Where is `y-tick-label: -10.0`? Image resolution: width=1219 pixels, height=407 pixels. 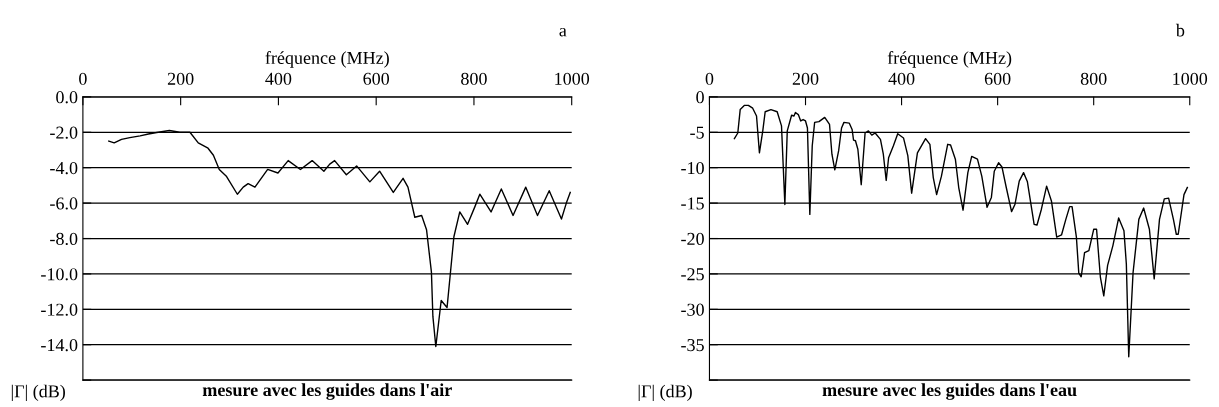
y-tick-label: -10.0 is located at coordinates (59, 274).